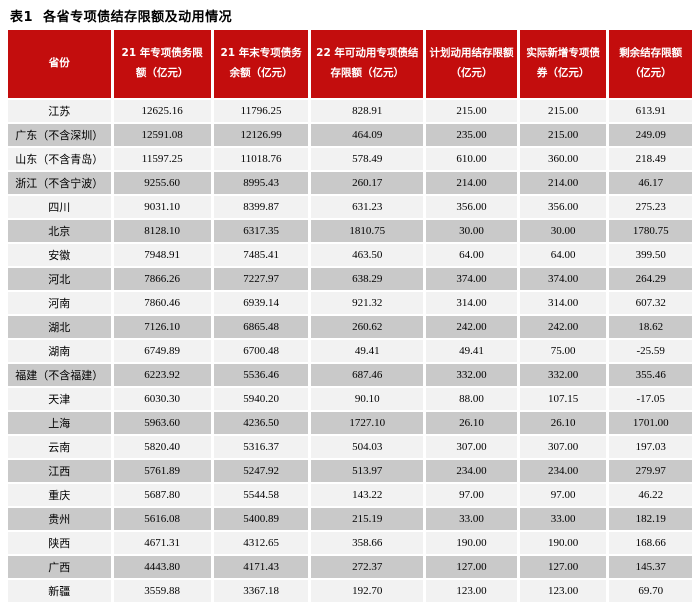 Image resolution: width=700 pixels, height=607 pixels. I want to click on planned-use-cell: 610.00, so click(471, 159).